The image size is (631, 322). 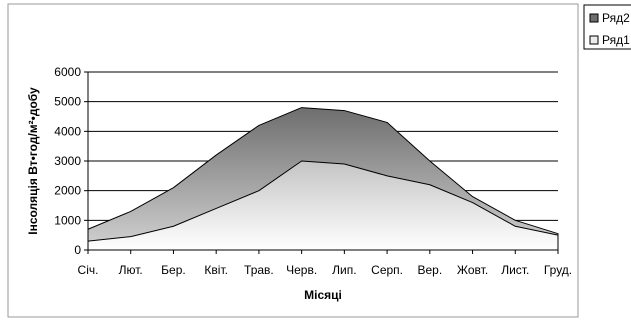 I want to click on x-tick-label: Трав., so click(x=259, y=270).